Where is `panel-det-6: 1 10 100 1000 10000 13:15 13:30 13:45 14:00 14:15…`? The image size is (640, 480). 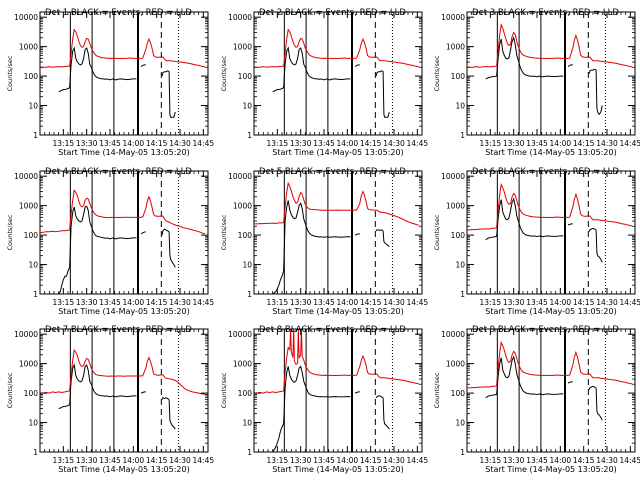
panel-det-6: 1 10 100 1000 10000 13:15 13:30 13:45 14:00 14:15… is located at coordinates (536, 241).